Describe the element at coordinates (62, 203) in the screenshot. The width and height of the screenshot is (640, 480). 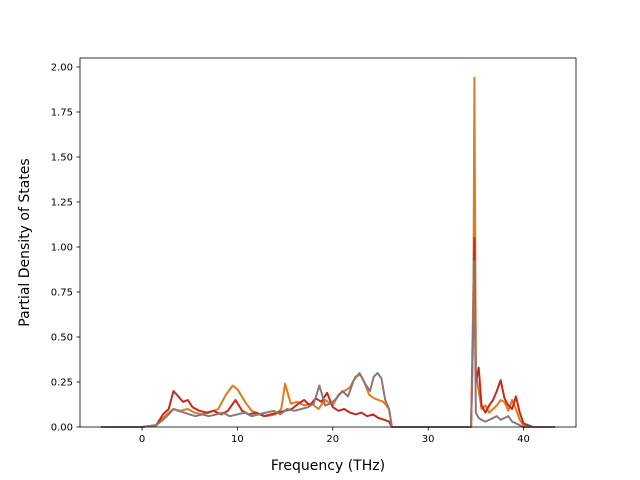
I see `y-tick-label: 1.25` at that location.